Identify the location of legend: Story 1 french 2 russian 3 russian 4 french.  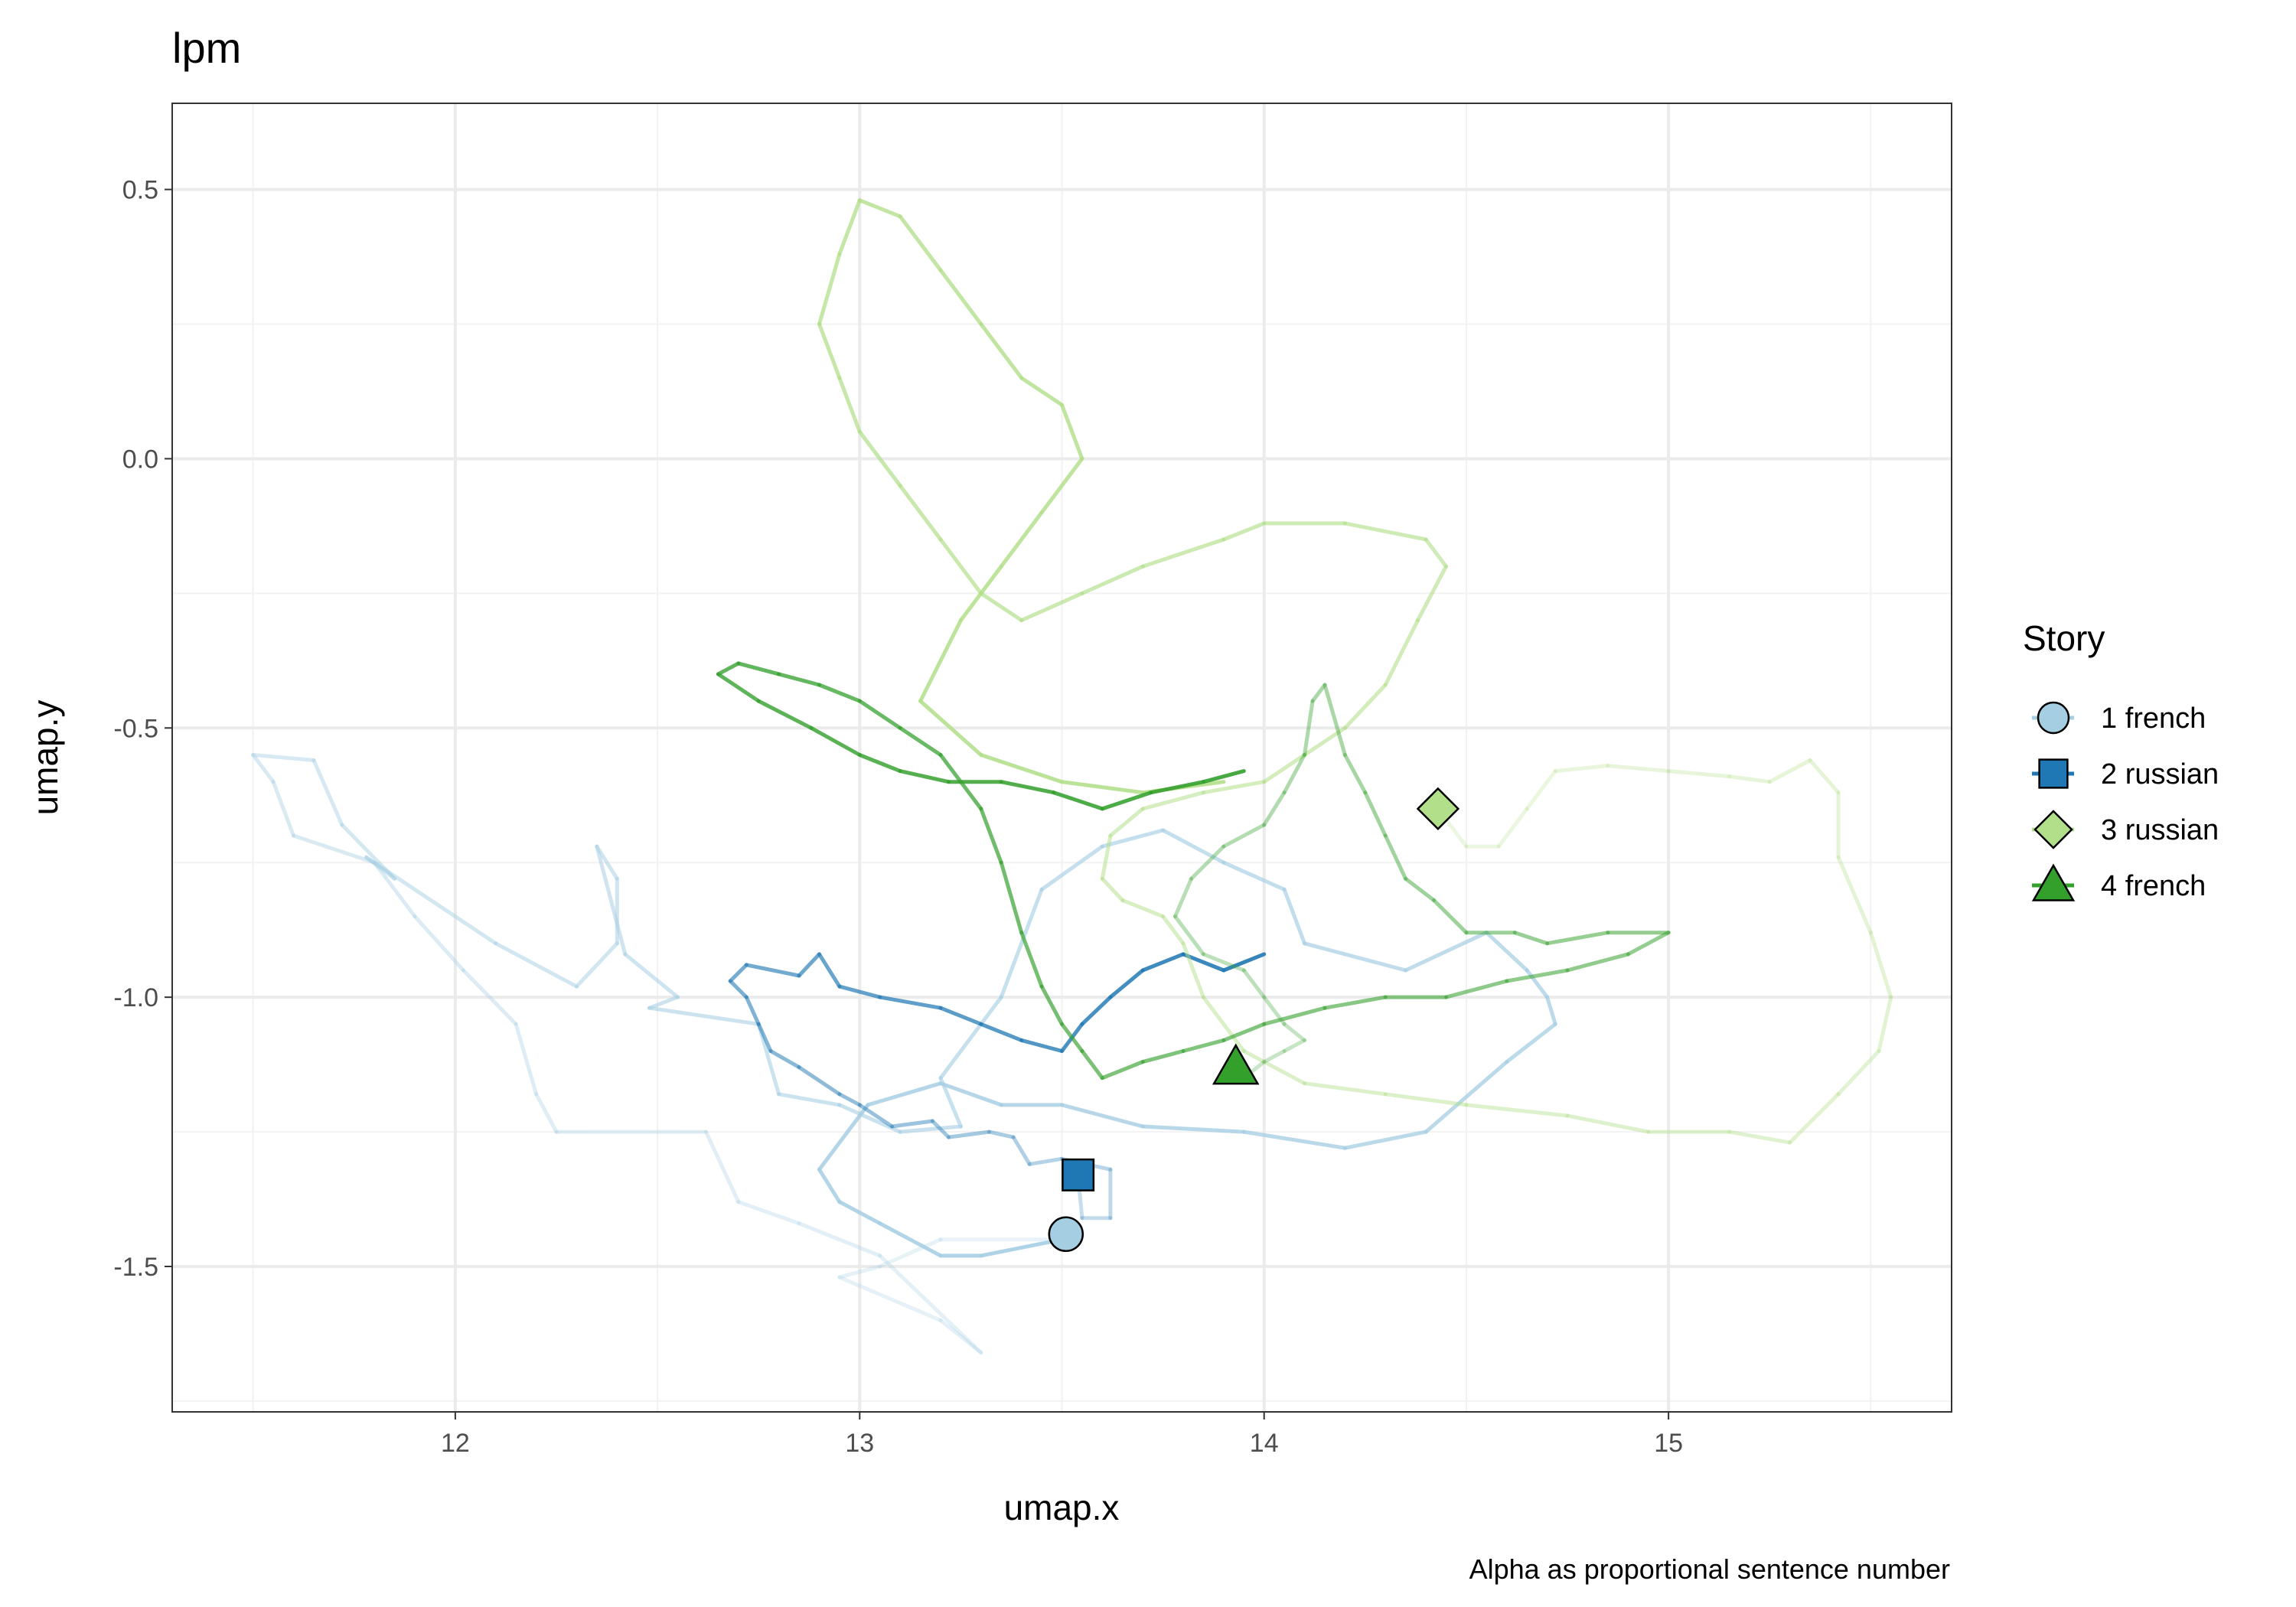
(2121, 760).